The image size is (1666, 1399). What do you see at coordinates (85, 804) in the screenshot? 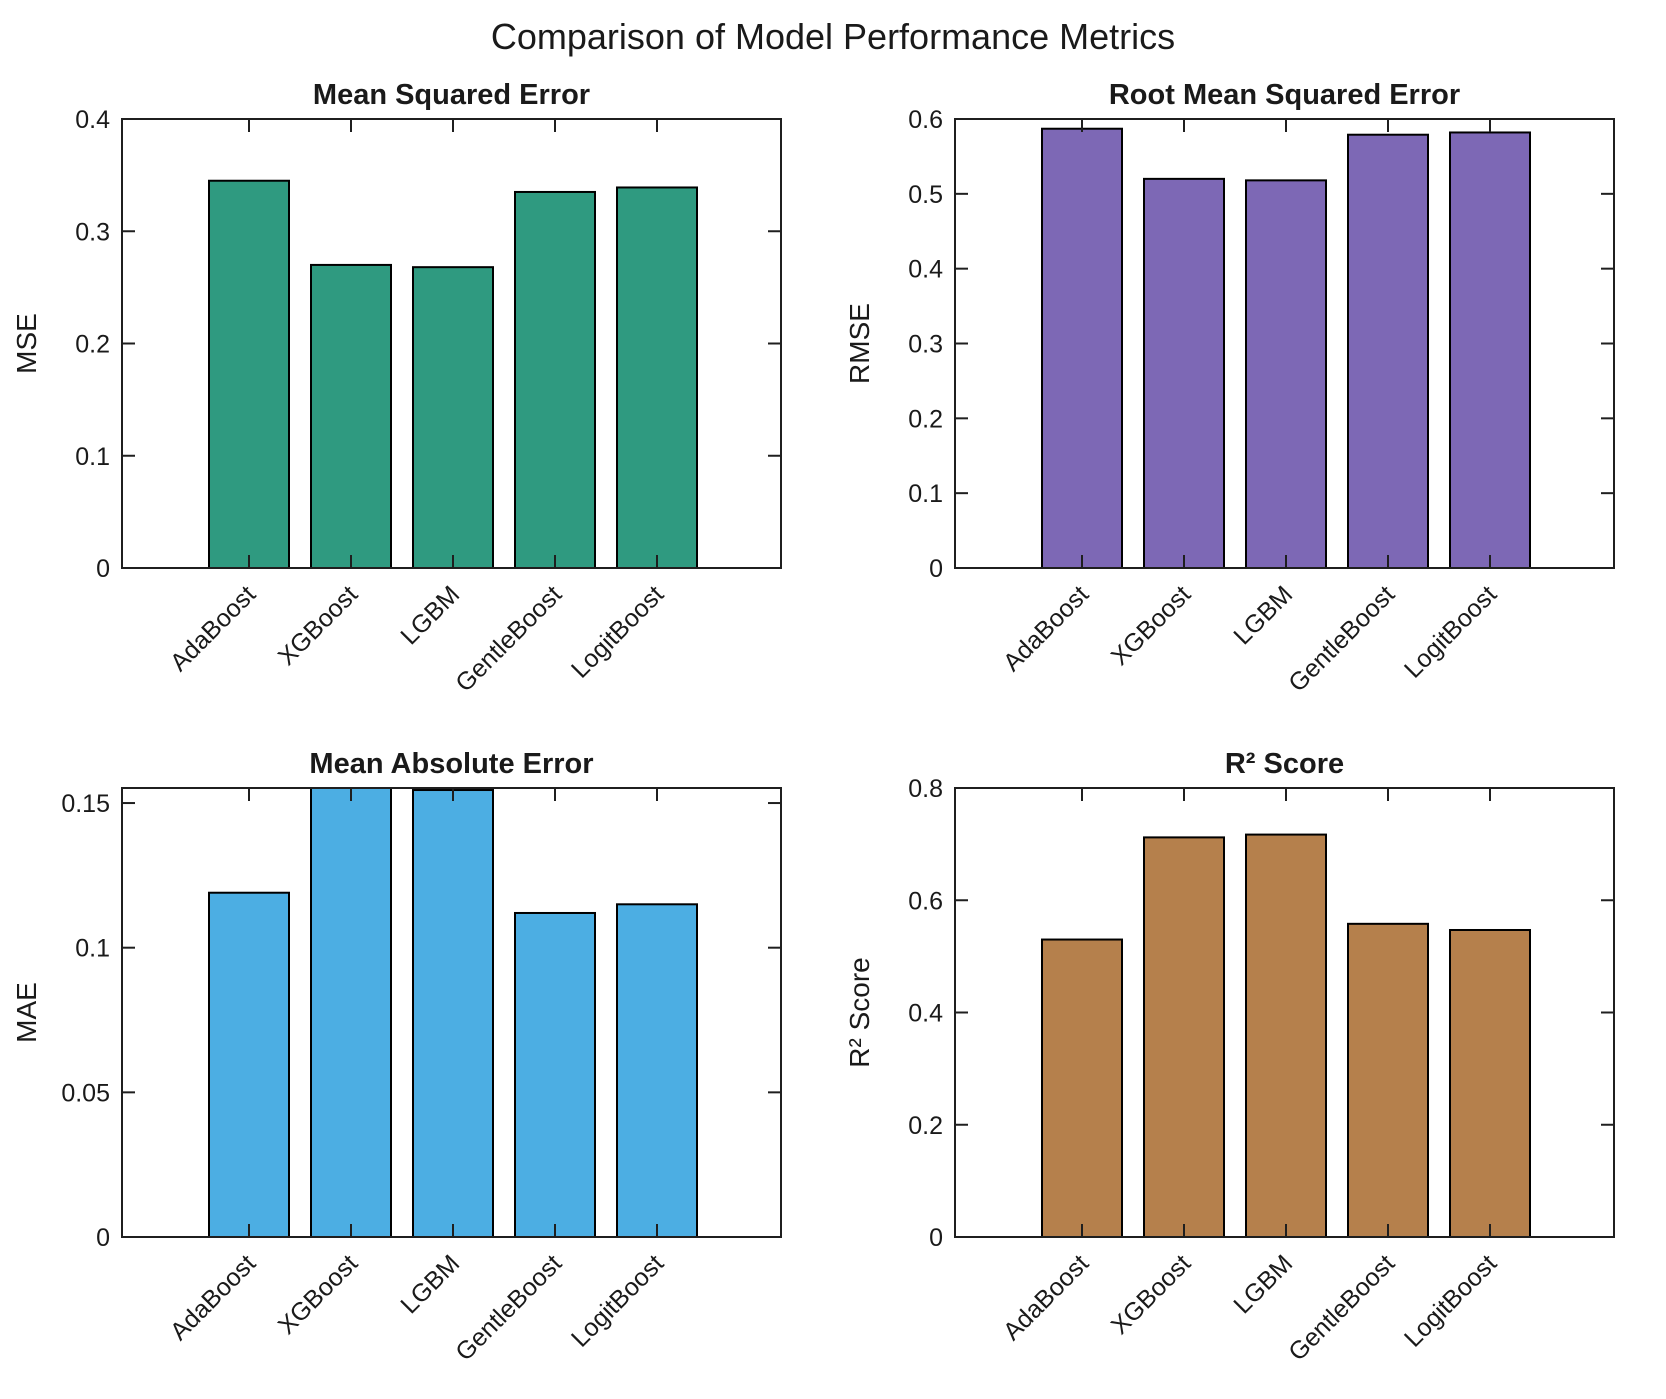
I see `y-tick-label: 0.15` at bounding box center [85, 804].